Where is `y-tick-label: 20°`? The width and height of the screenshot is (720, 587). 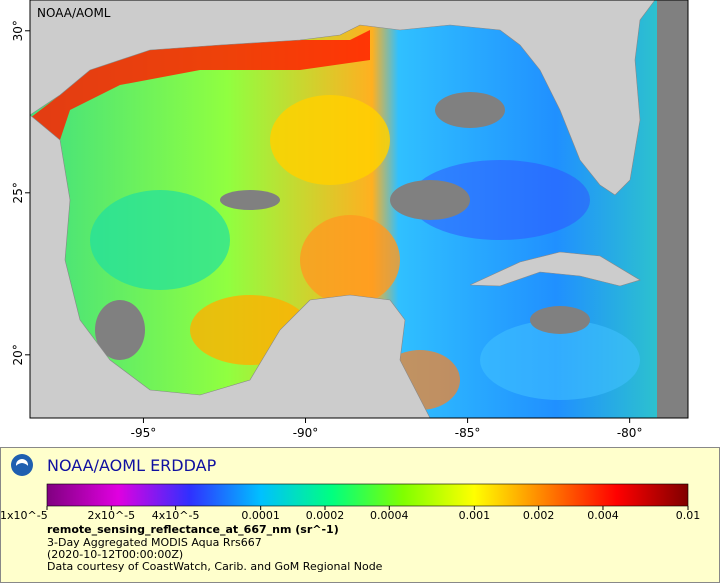 y-tick-label: 20° is located at coordinates (18, 354).